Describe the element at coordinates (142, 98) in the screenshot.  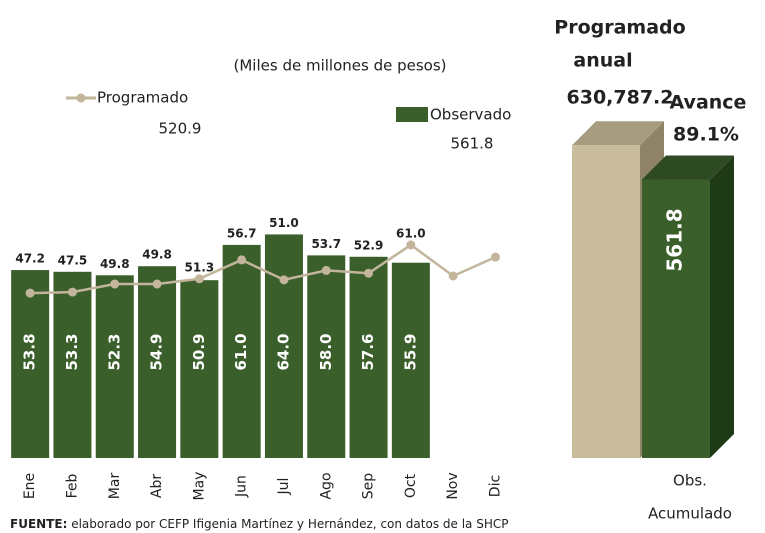
I see `legend-label: Programado` at that location.